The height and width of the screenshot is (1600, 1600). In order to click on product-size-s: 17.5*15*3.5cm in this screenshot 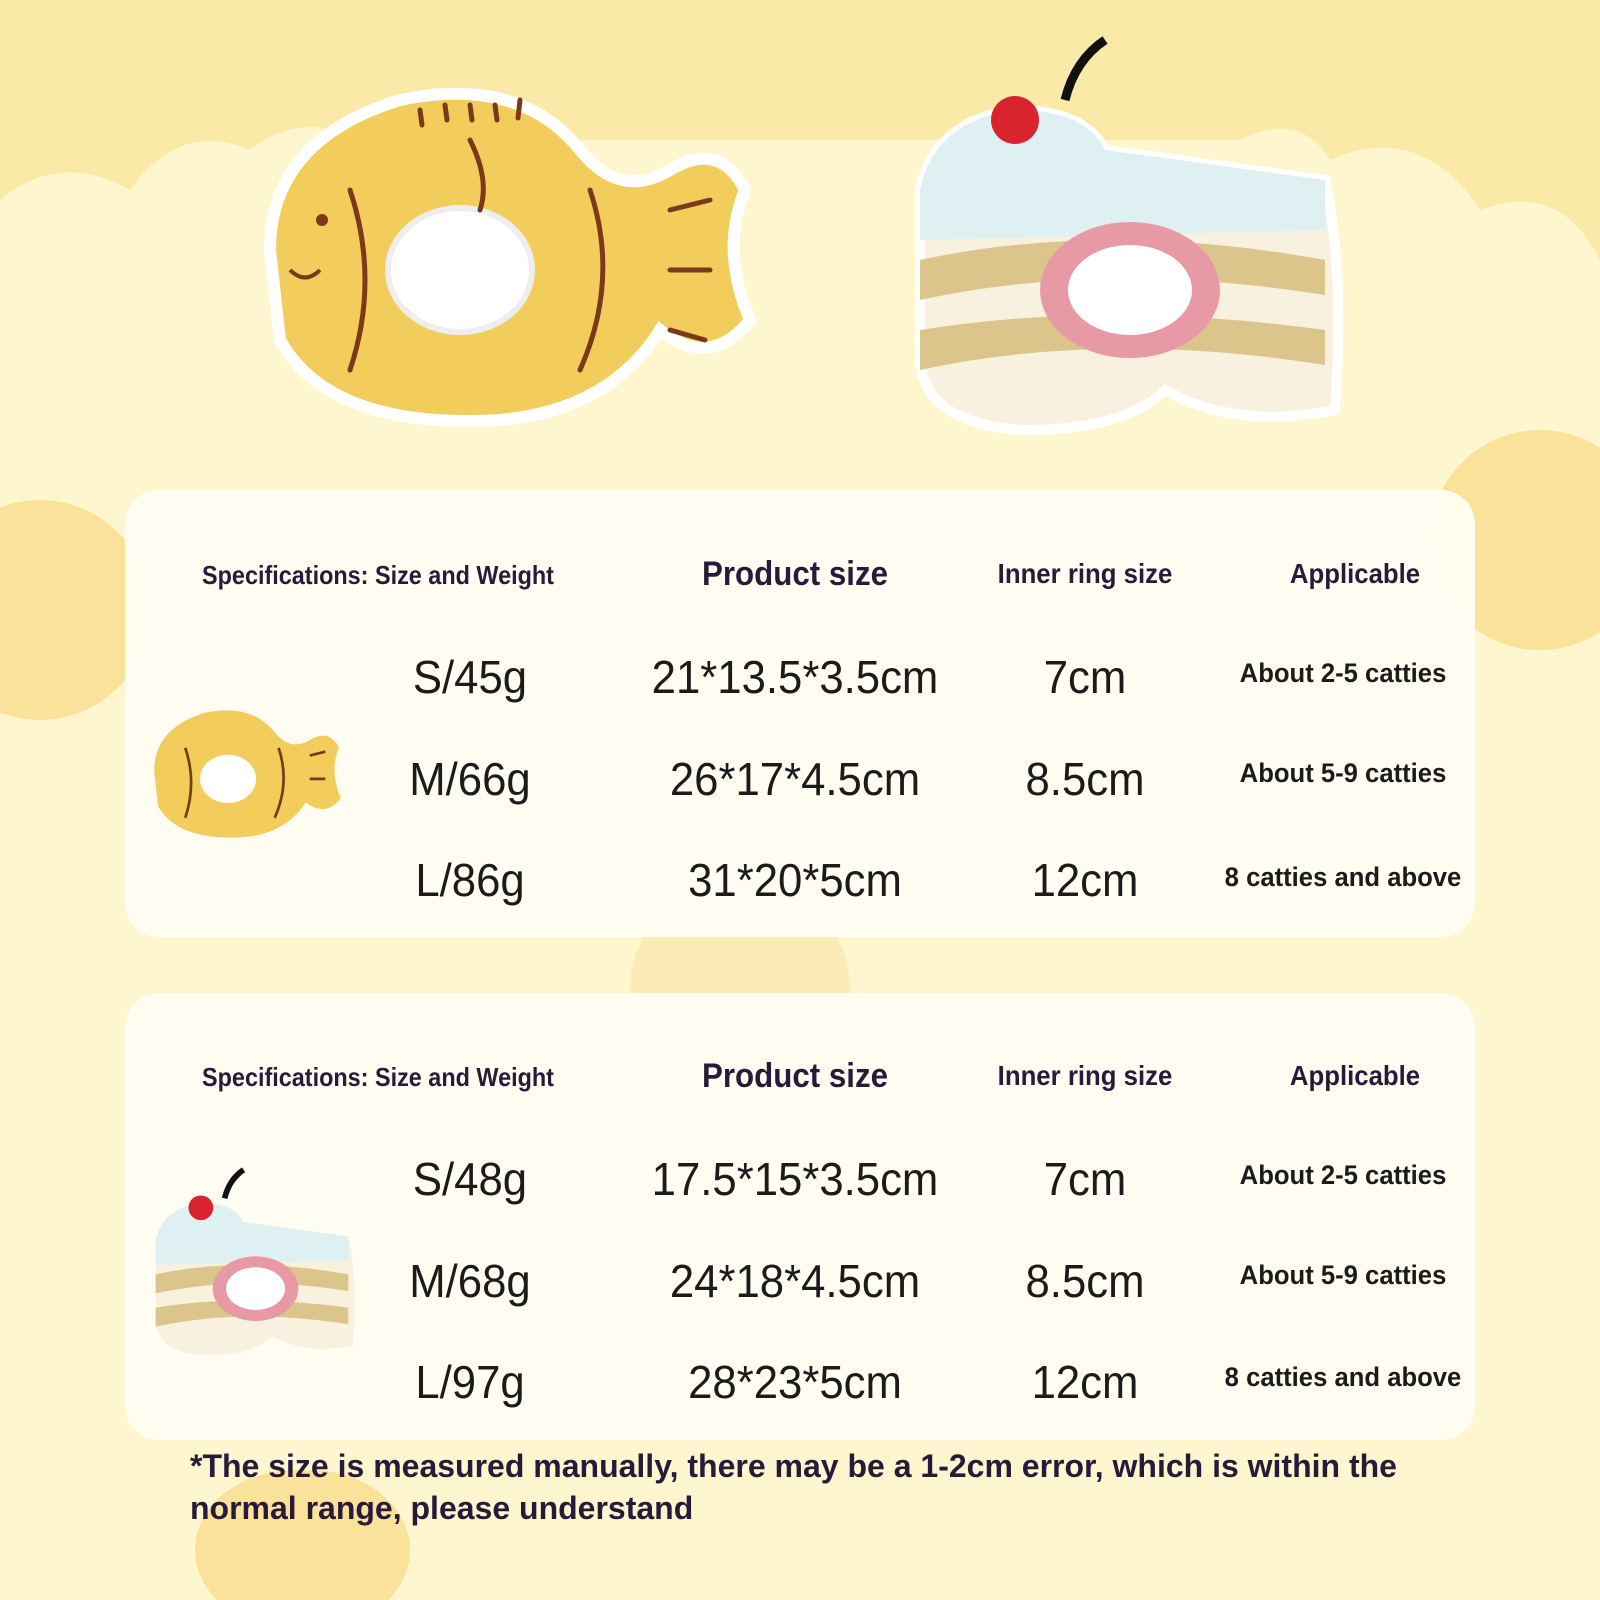, I will do `click(795, 1179)`.